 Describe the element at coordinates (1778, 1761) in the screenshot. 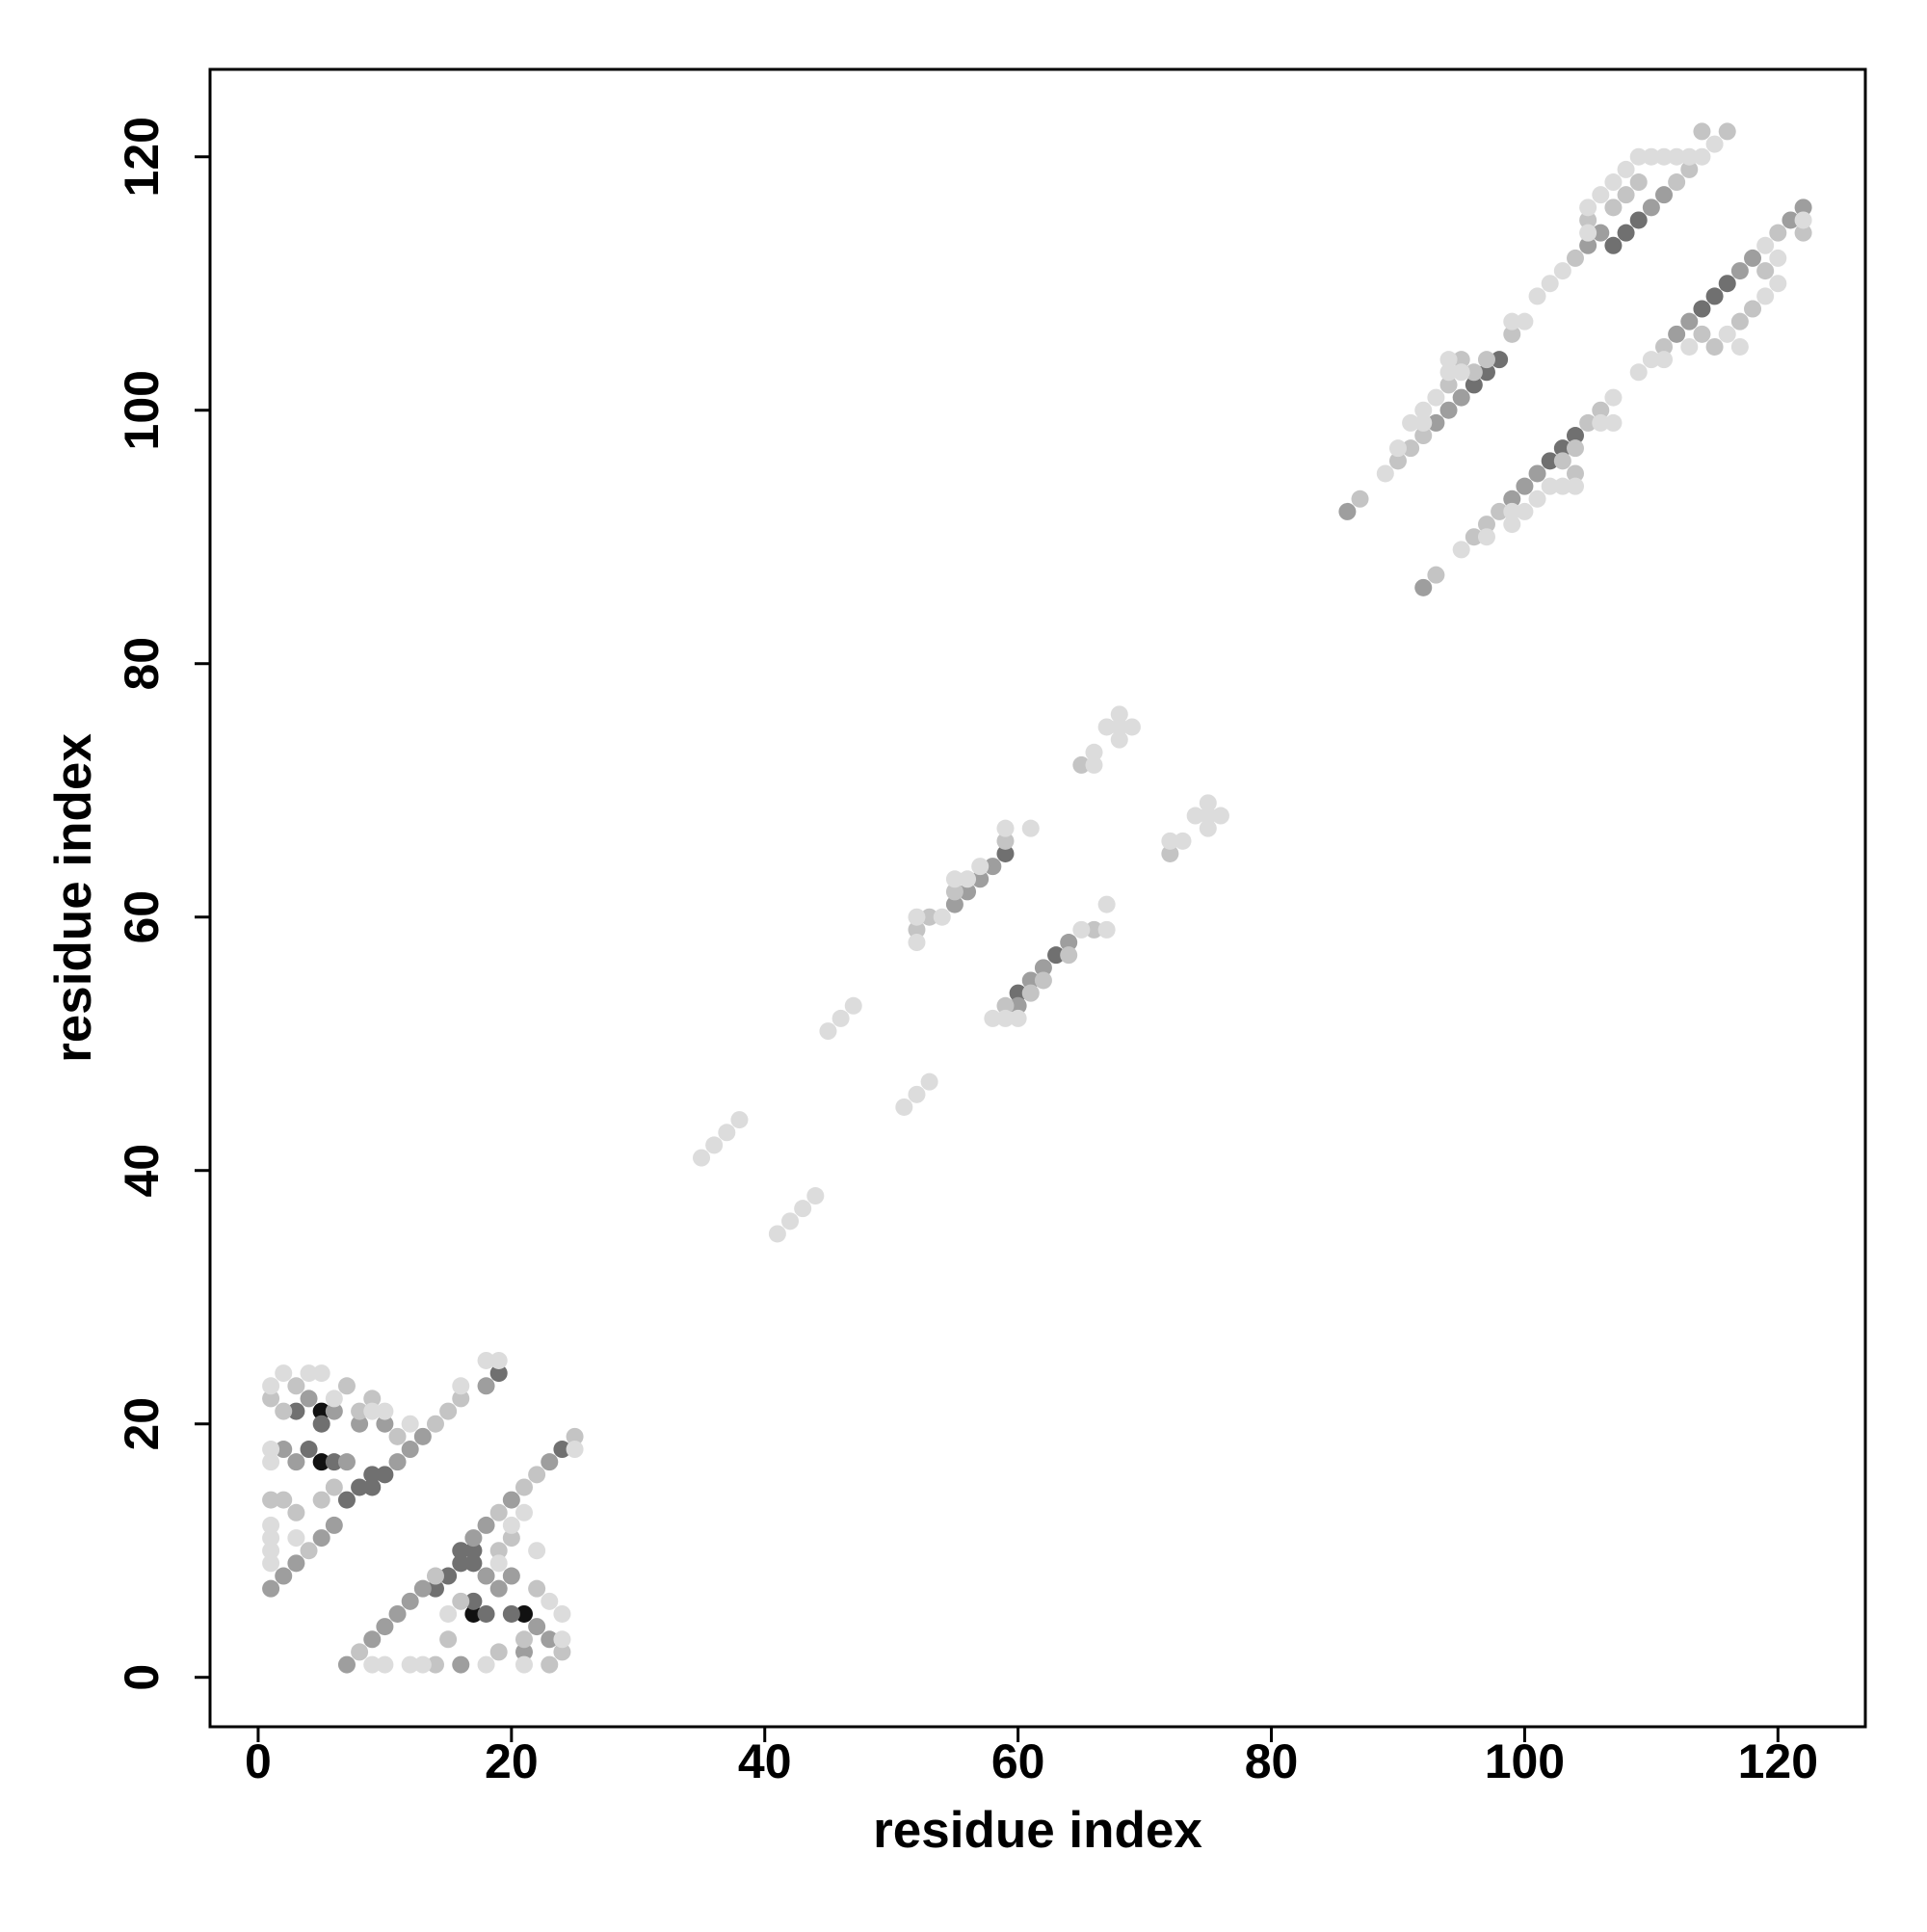

I see `x-tick-label: 120` at that location.